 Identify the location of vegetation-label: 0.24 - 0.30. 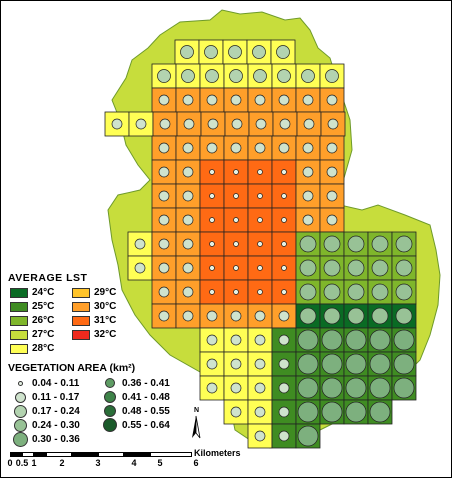
(56, 425).